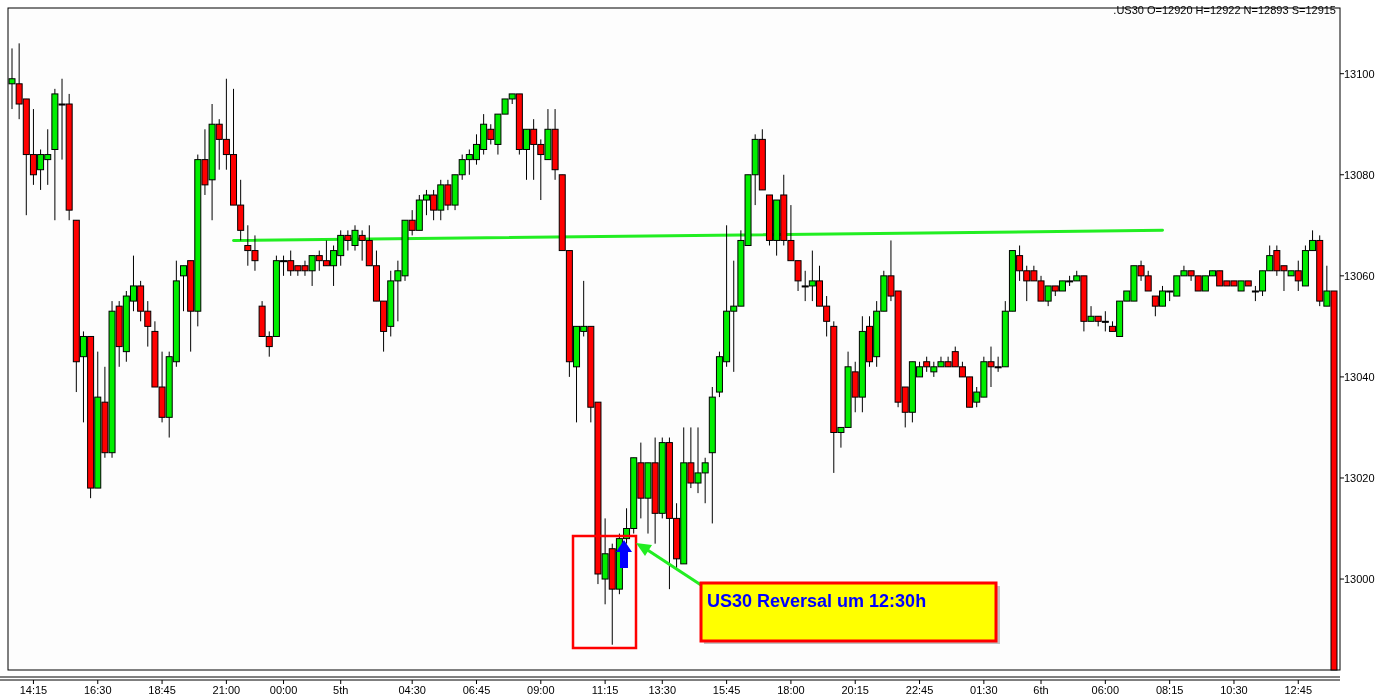 This screenshot has height=700, width=1377. Describe the element at coordinates (1224, 10) in the screenshot. I see `chart-title: .US30 O=12920 H=12922 N=12893 S=12915` at that location.